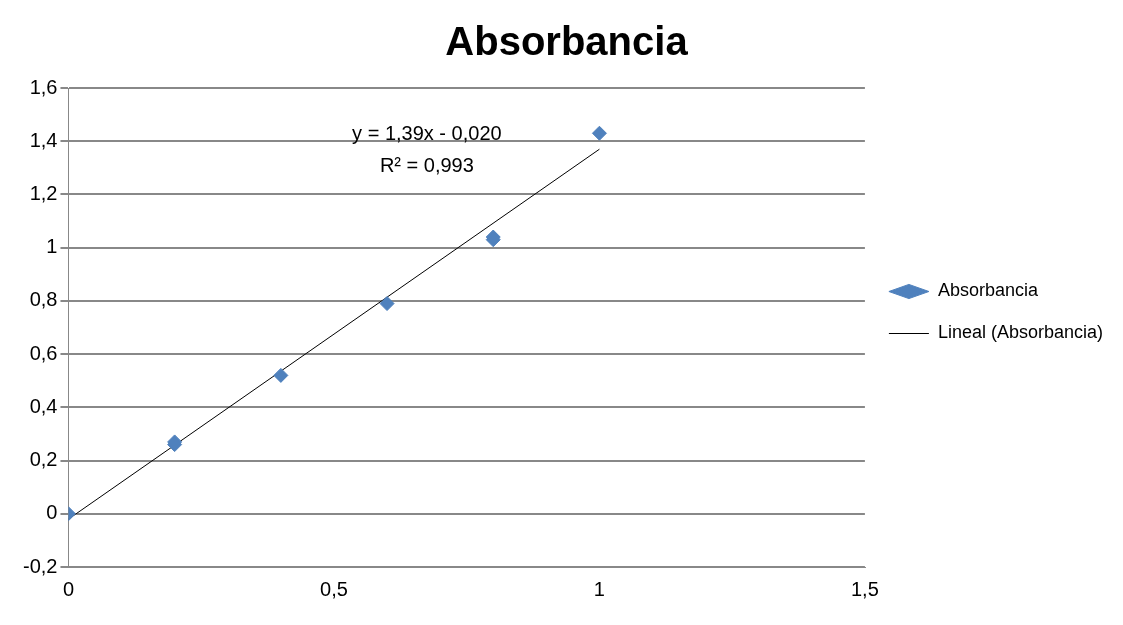 The image size is (1123, 625). I want to click on annotation: R² = 0,993, so click(426, 164).